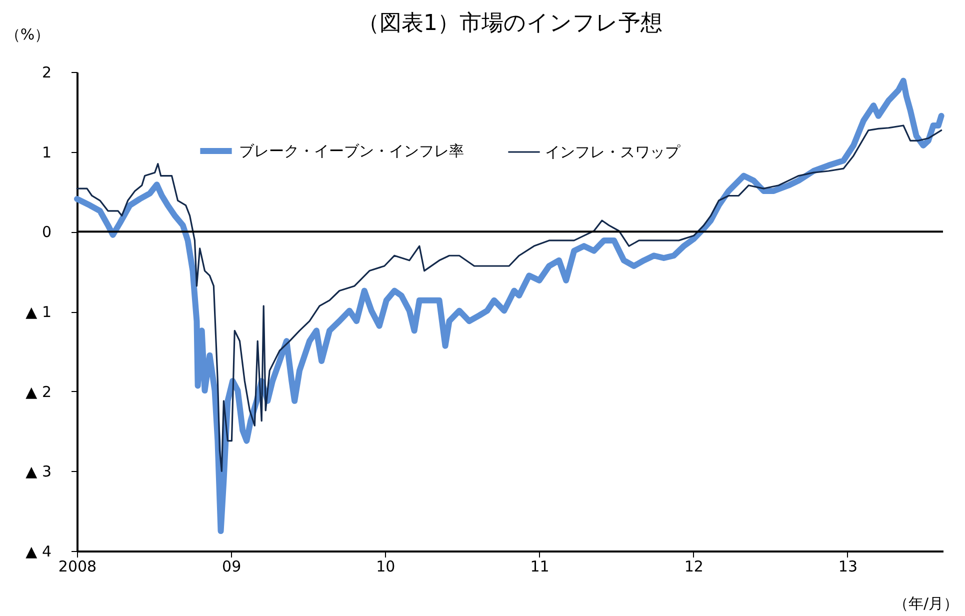 Image resolution: width=965 pixels, height=616 pixels. Describe the element at coordinates (925, 603) in the screenshot. I see `x-axis-title: （年/月）` at that location.